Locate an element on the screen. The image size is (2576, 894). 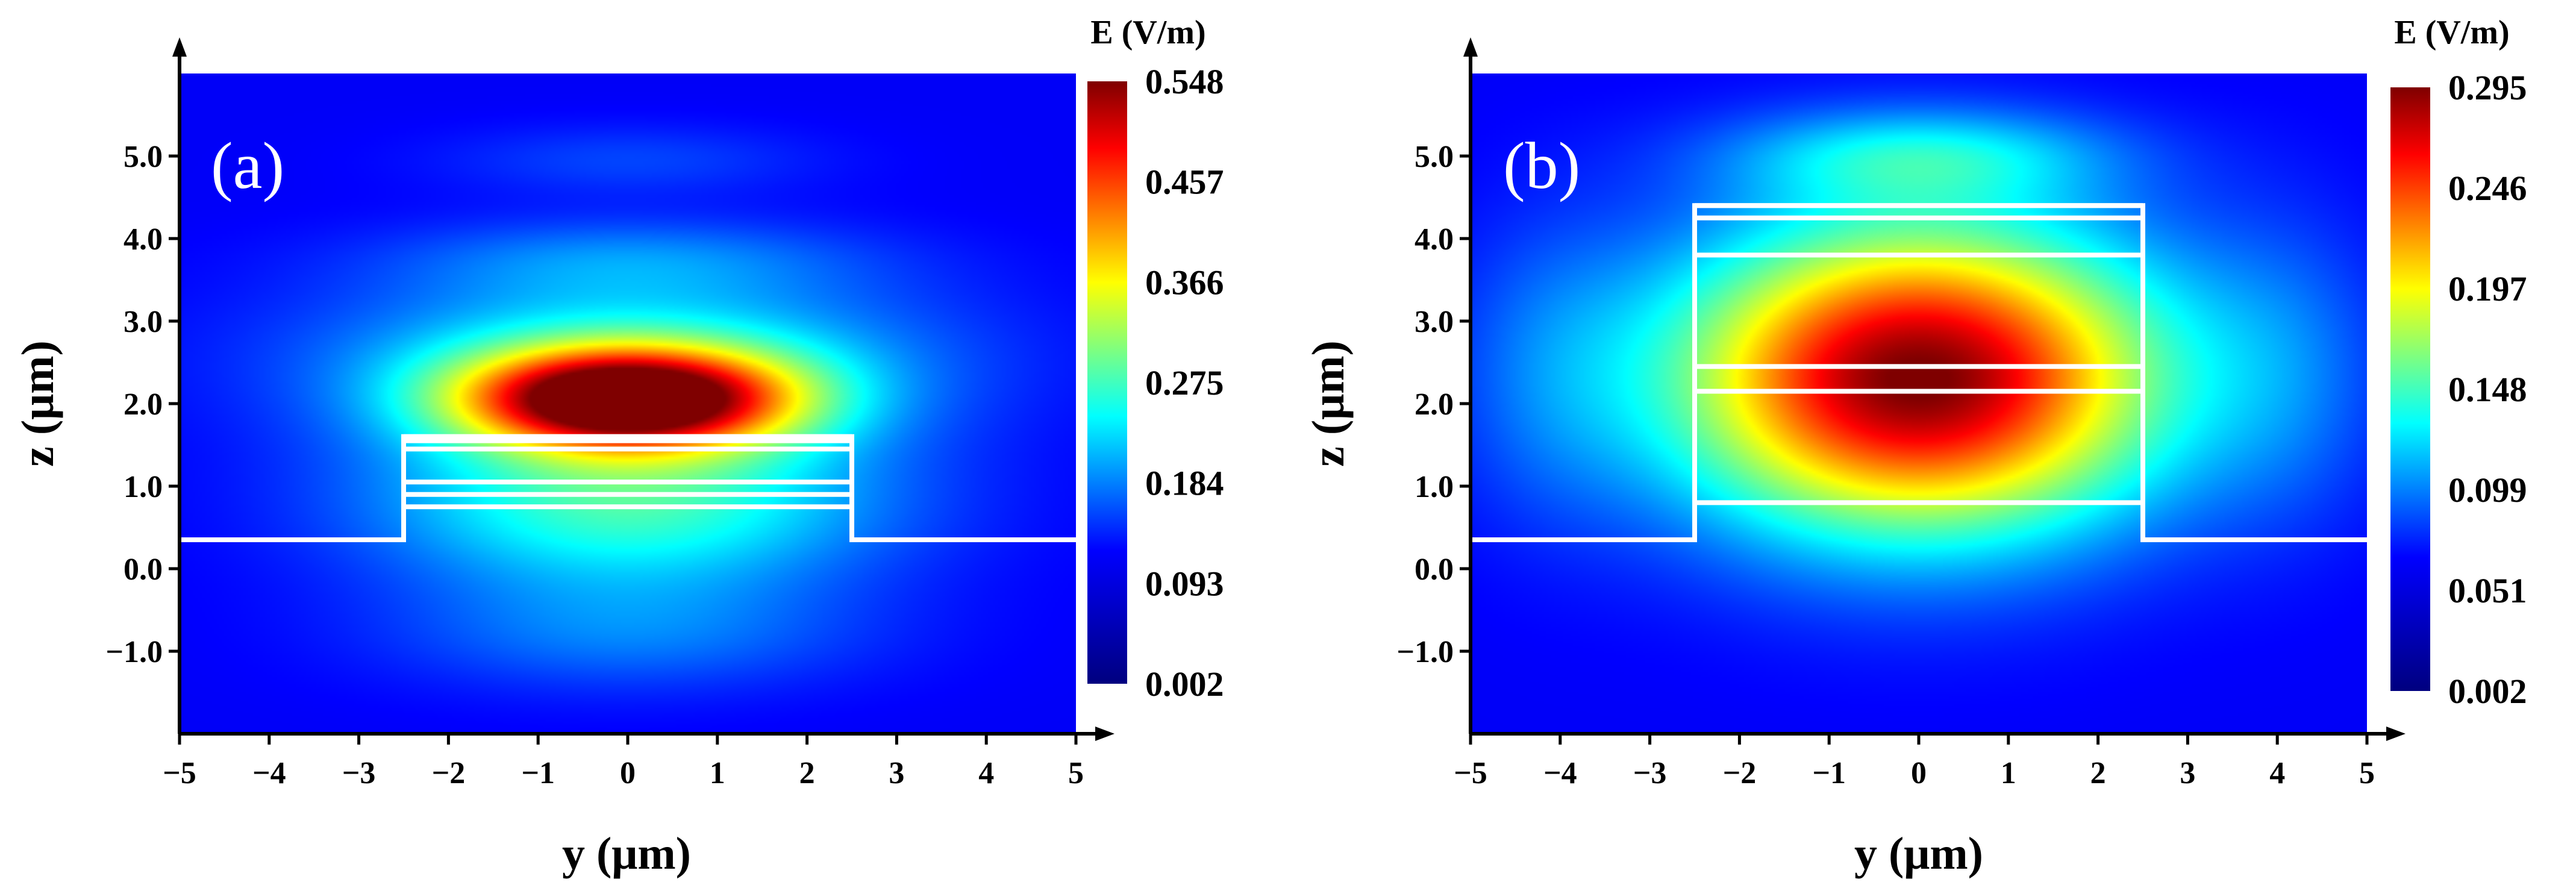
colorbar-tick-label: 0.093 is located at coordinates (1185, 583).